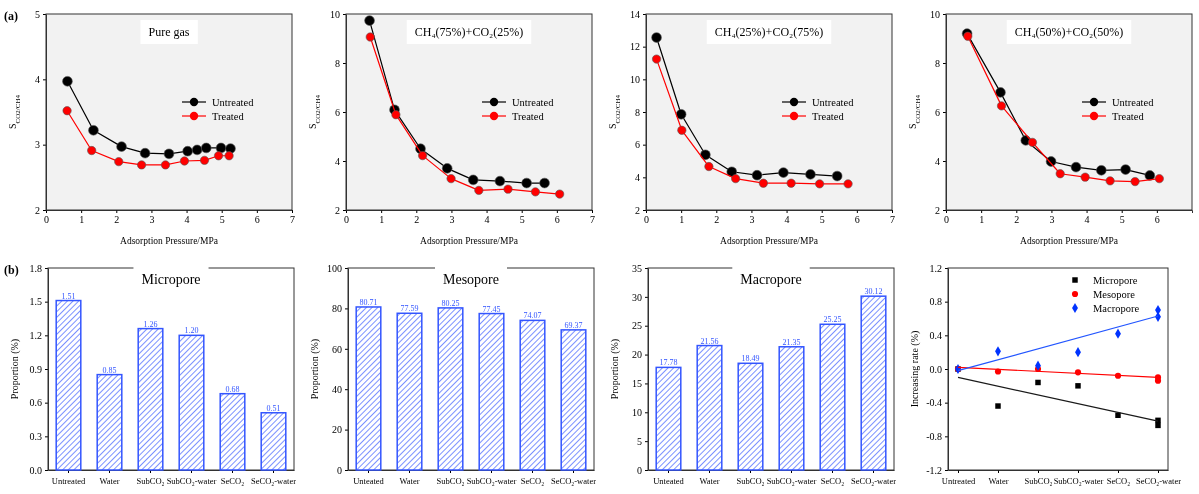 The height and width of the screenshot is (494, 1199). I want to click on y-tick-label: -0.8, so click(934, 437).